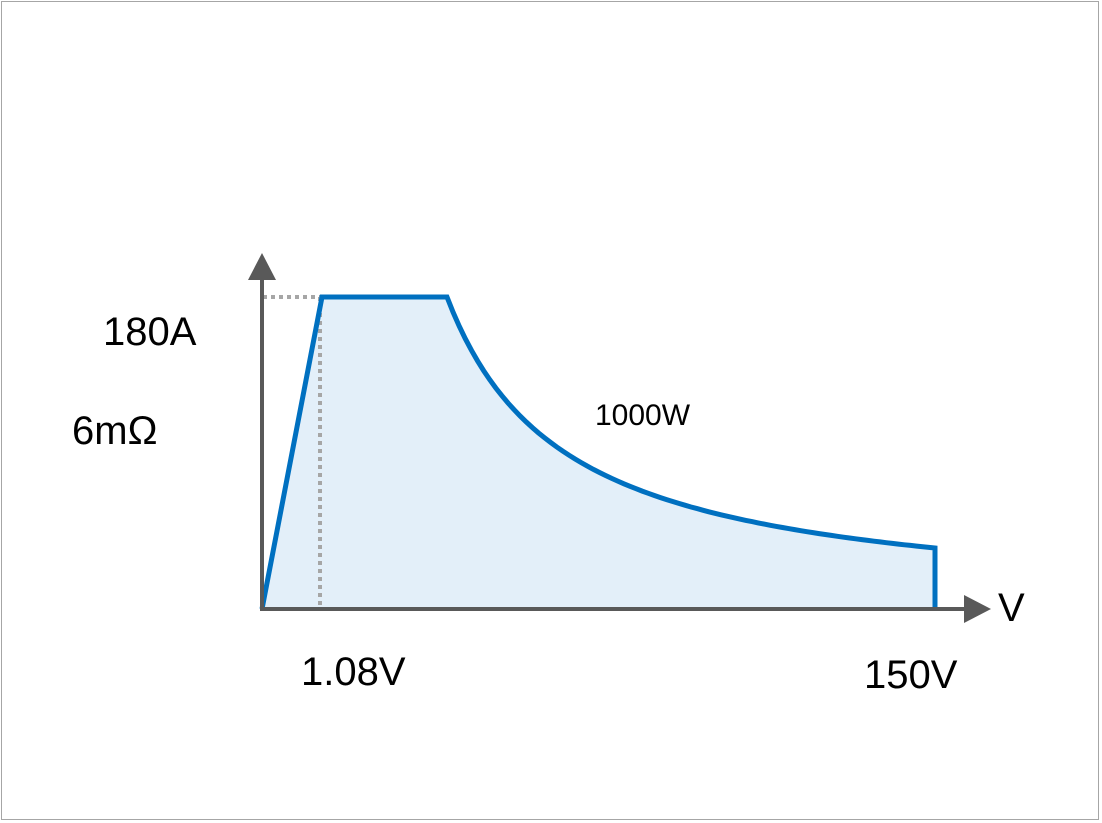  I want to click on x-axis-label: V, so click(1011, 608).